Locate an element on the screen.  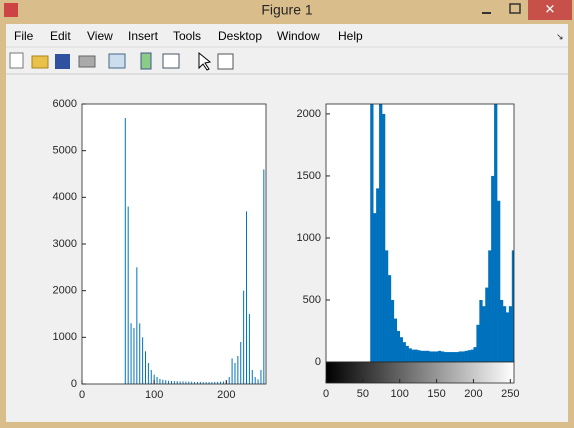
y-tick-label: 1500 is located at coordinates (309, 176).